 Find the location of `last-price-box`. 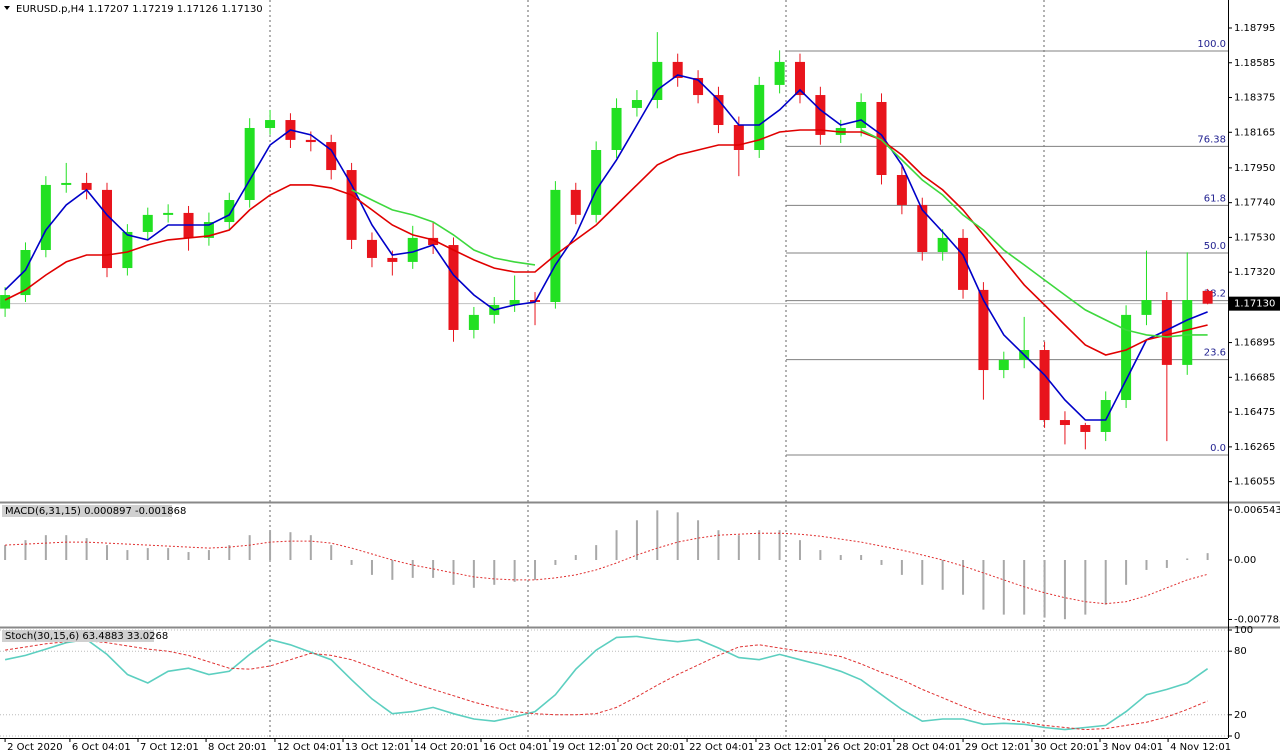

last-price-box is located at coordinates (1254, 303).